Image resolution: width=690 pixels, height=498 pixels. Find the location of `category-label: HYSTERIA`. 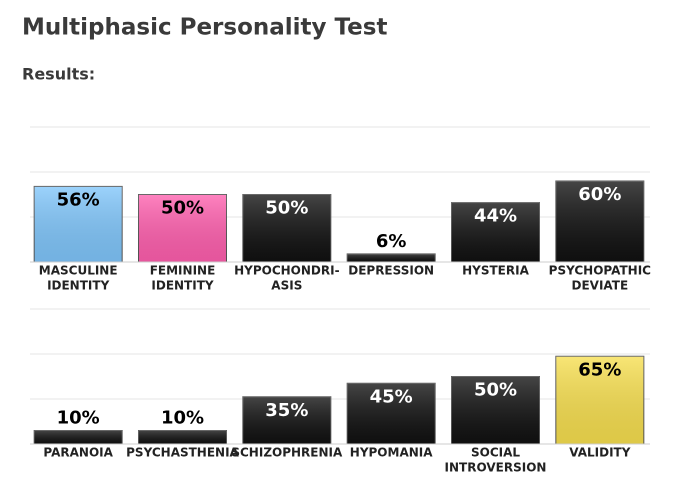

category-label: HYSTERIA is located at coordinates (495, 271).